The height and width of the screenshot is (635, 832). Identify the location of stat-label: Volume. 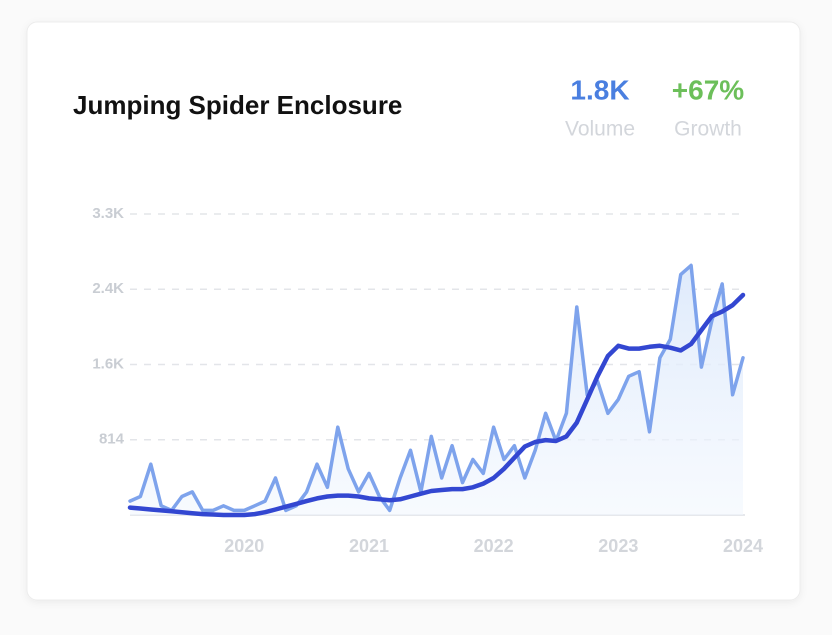
(600, 129).